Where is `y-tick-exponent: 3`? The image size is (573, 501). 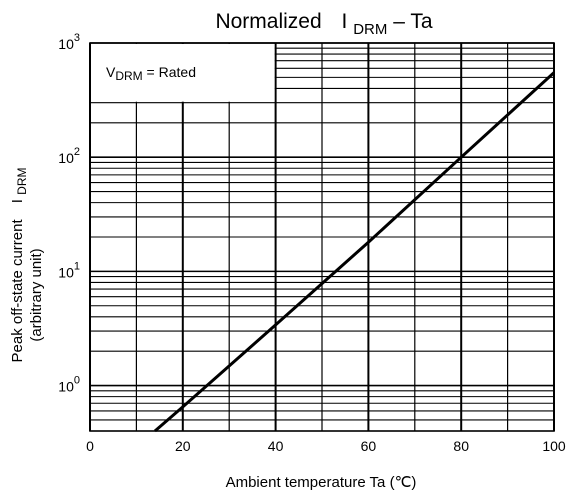
y-tick-exponent: 3 is located at coordinates (77, 38).